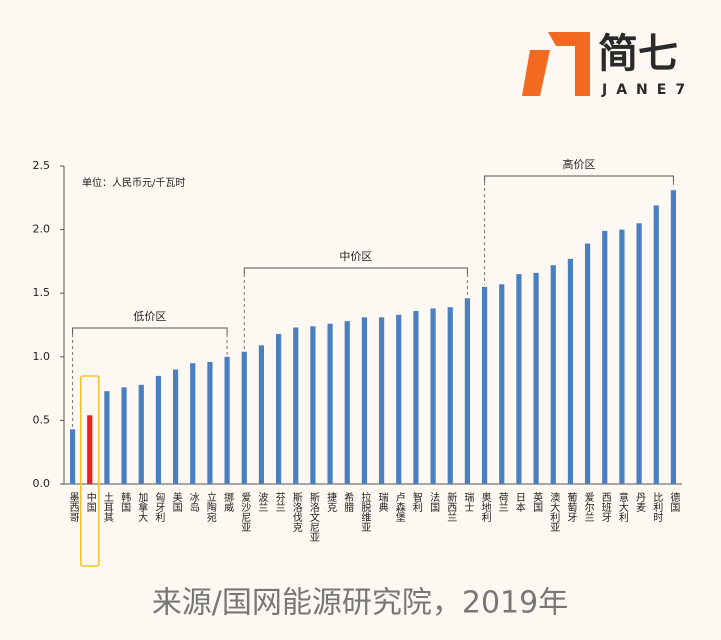 The image size is (721, 640). Describe the element at coordinates (149, 316) in the screenshot. I see `zone-label: 低价区` at that location.